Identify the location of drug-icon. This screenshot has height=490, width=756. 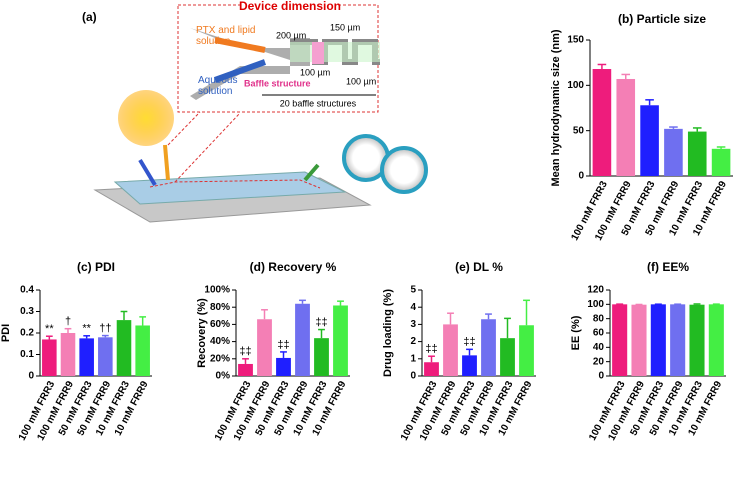
(146, 118).